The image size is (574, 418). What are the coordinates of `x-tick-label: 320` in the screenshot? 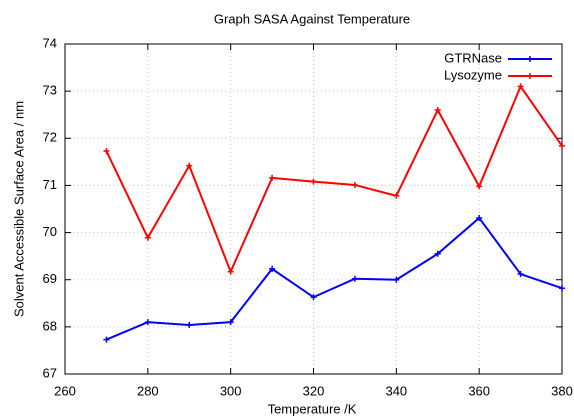 It's located at (314, 390).